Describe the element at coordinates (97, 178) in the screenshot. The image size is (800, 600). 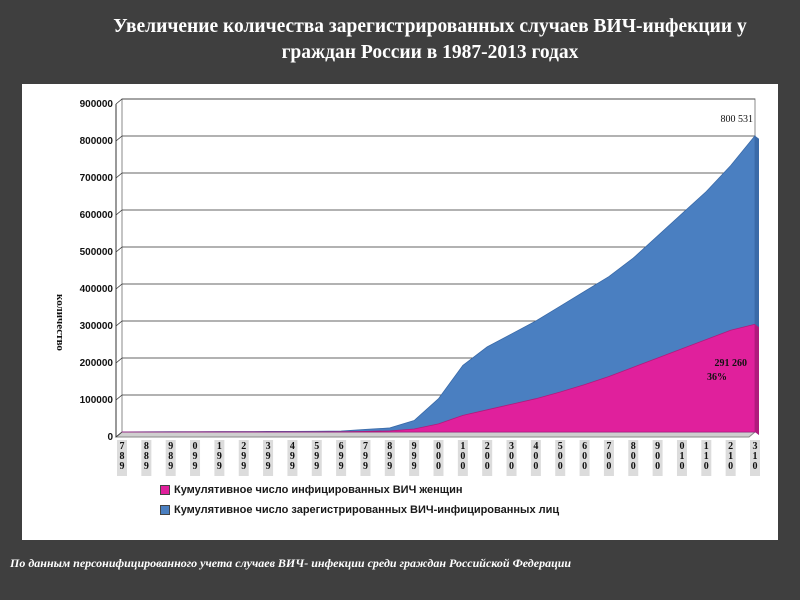
I see `y-tick-label: 700000` at that location.